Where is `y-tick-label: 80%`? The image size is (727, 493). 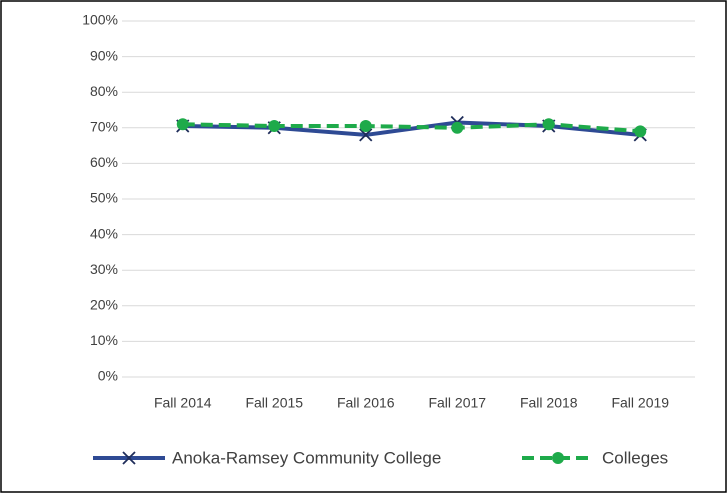 y-tick-label: 80% is located at coordinates (104, 91).